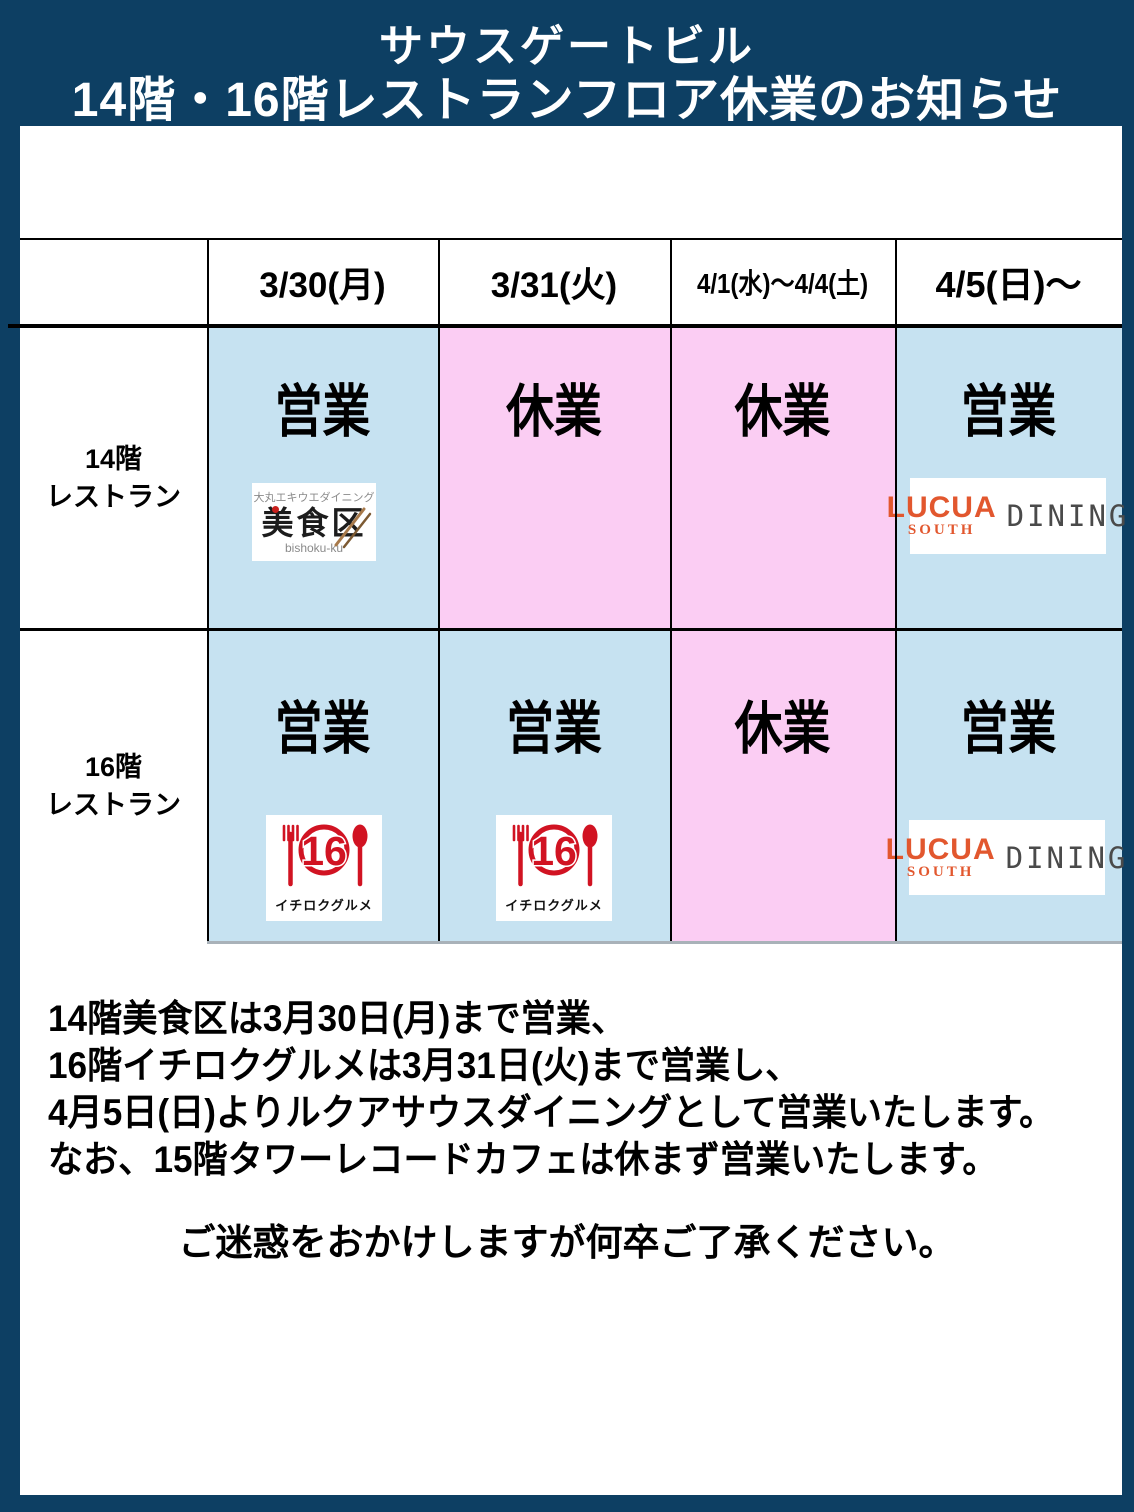 This screenshot has width=1134, height=1512. I want to click on bishoku-ku-logo: 大丸エキウエダイニング 美食区 bishoku-ku, so click(314, 522).